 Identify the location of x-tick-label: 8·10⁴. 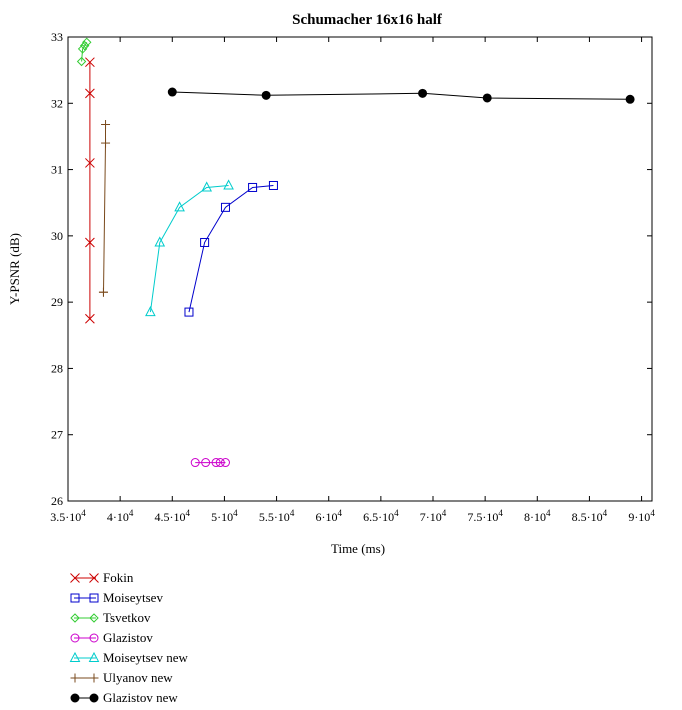
(537, 516).